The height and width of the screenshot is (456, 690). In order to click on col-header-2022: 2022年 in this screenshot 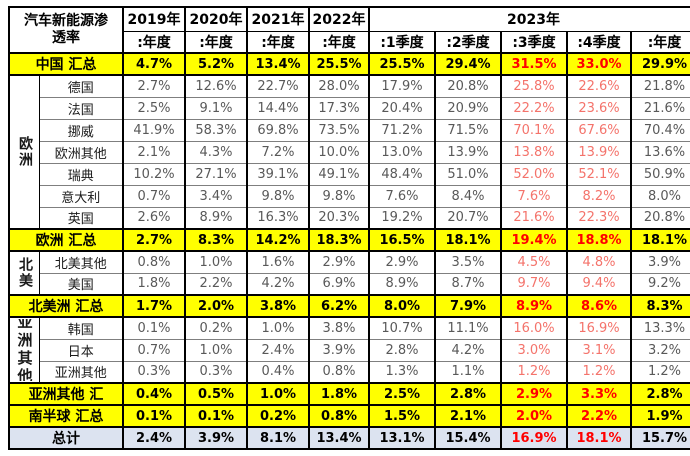, I will do `click(339, 19)`.